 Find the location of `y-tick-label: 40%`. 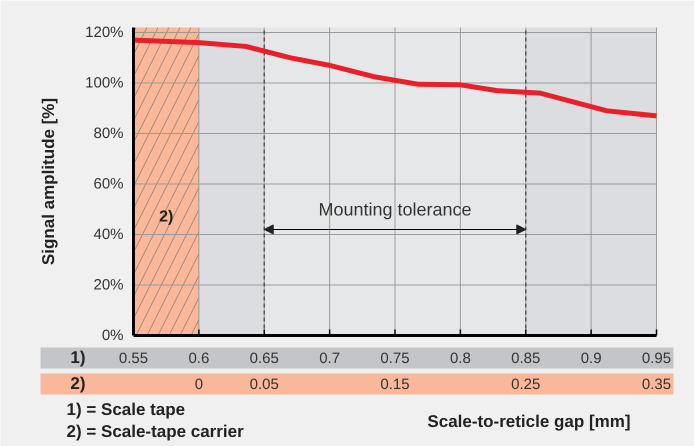

y-tick-label: 40% is located at coordinates (108, 235).